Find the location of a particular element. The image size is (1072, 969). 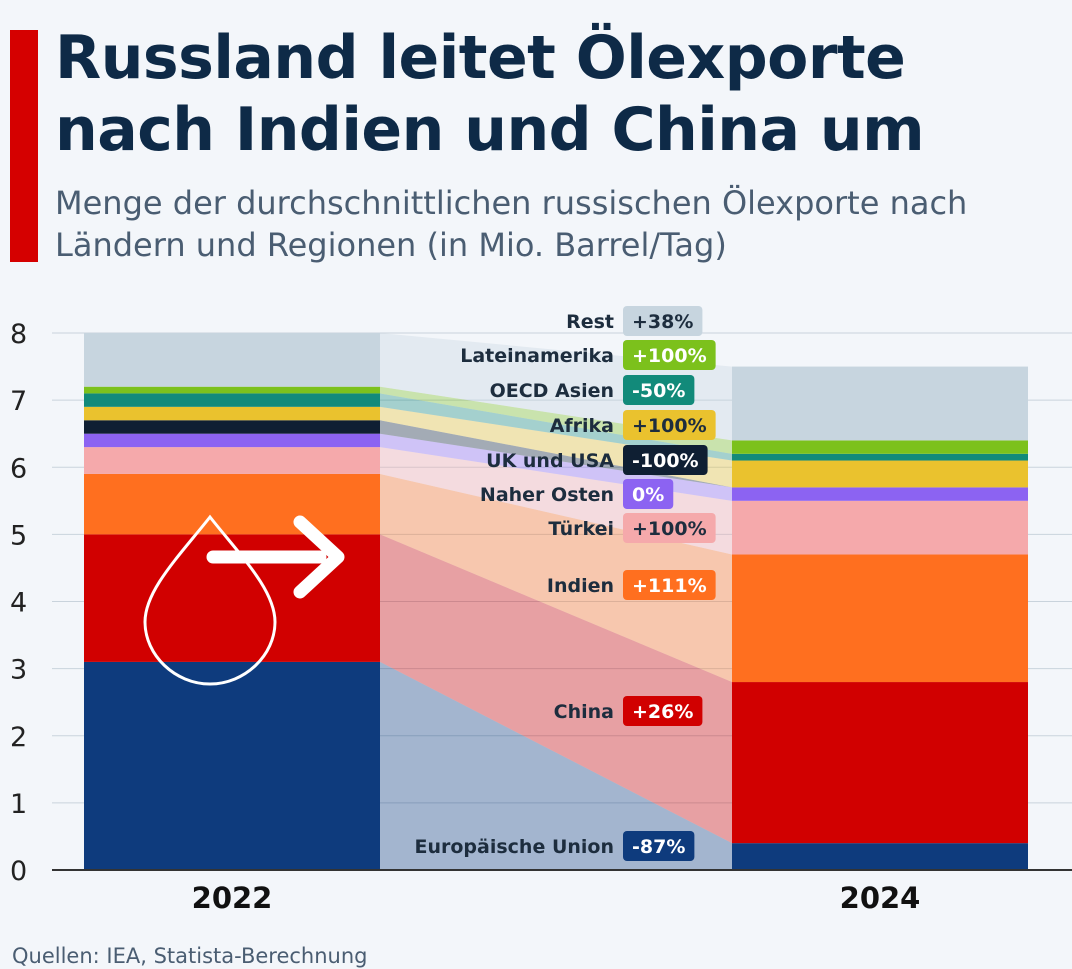

bar-oecd-asien-2024 is located at coordinates (880, 457).